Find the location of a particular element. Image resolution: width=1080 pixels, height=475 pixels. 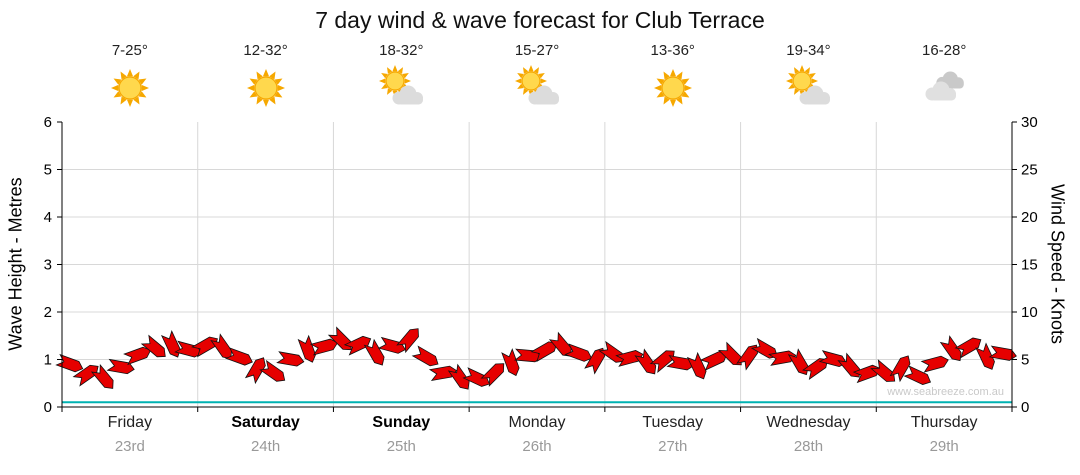

left-axis-tick-label: 2 is located at coordinates (48, 312).